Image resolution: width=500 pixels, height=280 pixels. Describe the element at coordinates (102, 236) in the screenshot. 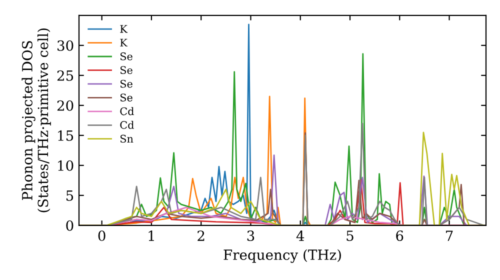

I see `x-tick-label: 0` at that location.